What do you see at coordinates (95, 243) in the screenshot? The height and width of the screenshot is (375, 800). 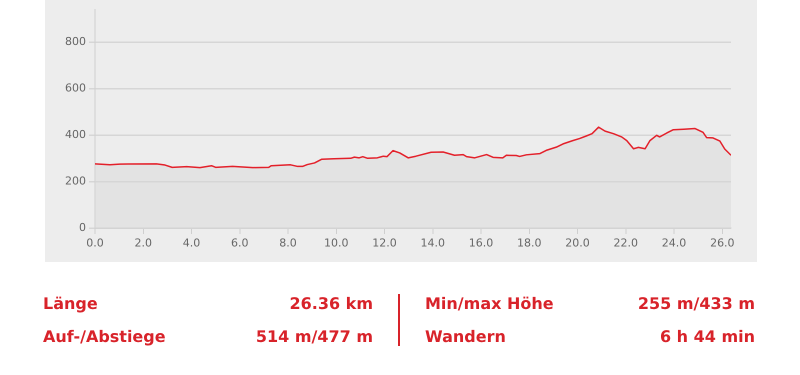 I see `x-tick-label: 0.0` at bounding box center [95, 243].